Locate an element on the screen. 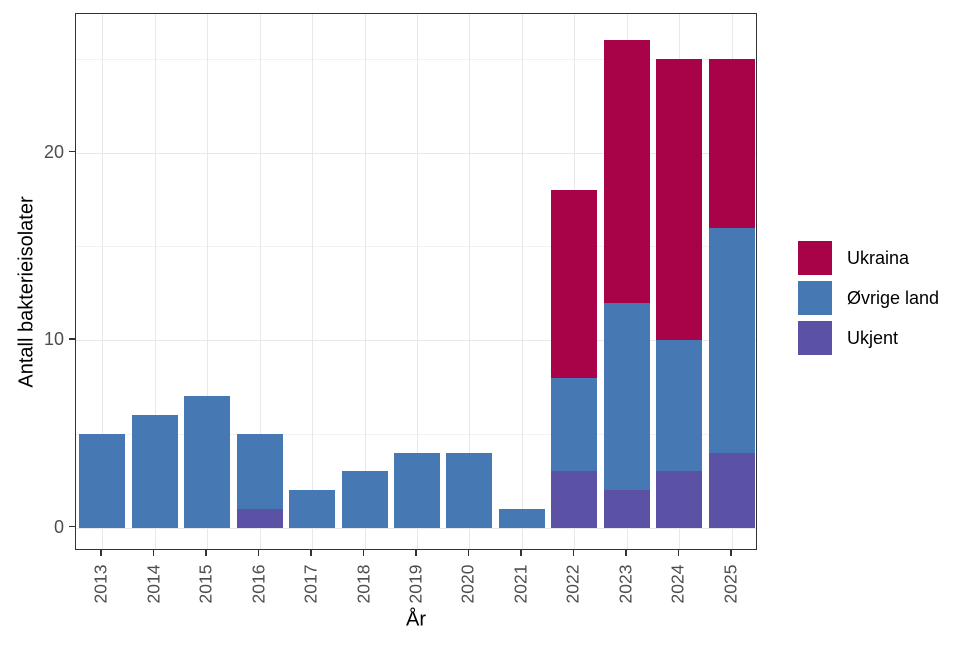 The width and height of the screenshot is (970, 647). legend-label: Øvrige land is located at coordinates (893, 297).